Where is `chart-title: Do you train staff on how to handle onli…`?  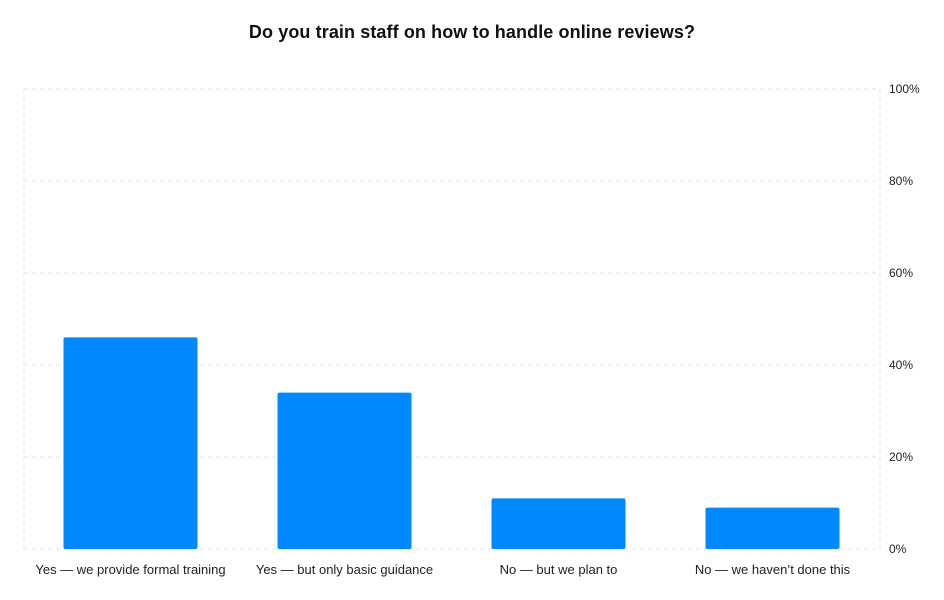
chart-title: Do you train staff on how to handle onli… is located at coordinates (472, 32).